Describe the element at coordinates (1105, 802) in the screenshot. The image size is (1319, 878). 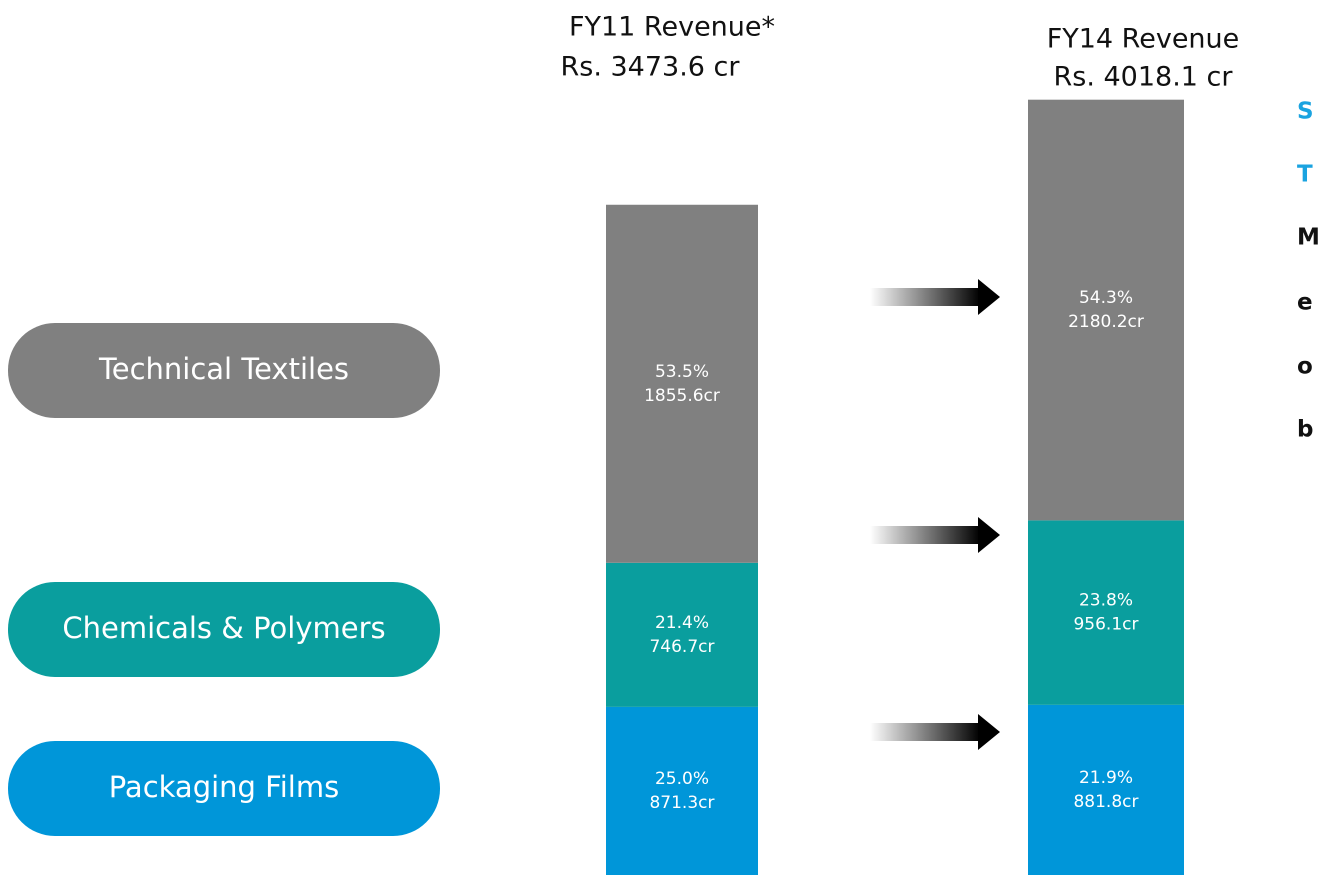
I see `value-label: 881.8cr` at that location.